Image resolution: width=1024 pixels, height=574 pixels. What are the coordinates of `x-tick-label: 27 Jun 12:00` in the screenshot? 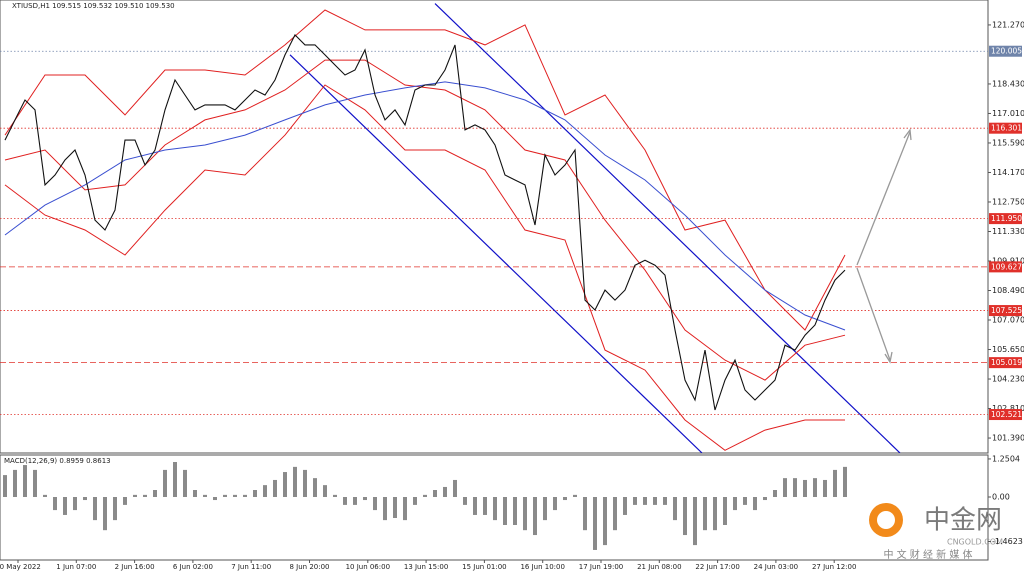 It's located at (834, 567).